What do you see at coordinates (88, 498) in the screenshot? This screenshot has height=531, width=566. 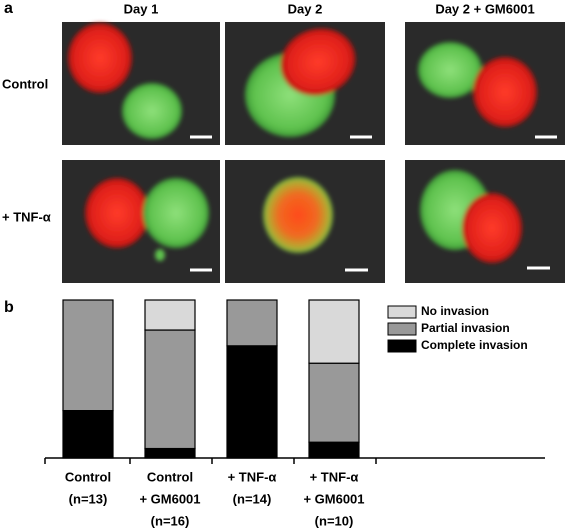 I see `x-tick-label: (n=13)` at bounding box center [88, 498].